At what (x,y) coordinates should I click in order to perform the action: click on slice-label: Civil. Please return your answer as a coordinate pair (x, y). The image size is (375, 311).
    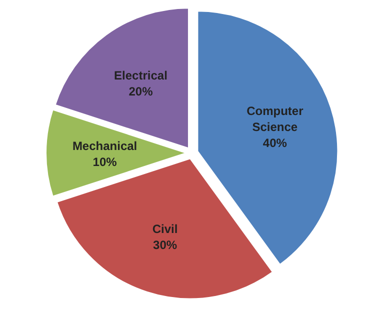
    Looking at the image, I should click on (165, 229).